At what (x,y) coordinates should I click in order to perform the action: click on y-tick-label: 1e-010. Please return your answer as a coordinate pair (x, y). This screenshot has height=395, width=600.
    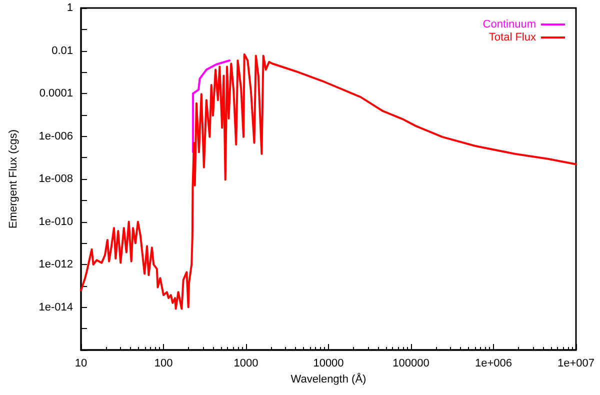
    Looking at the image, I should click on (55, 222).